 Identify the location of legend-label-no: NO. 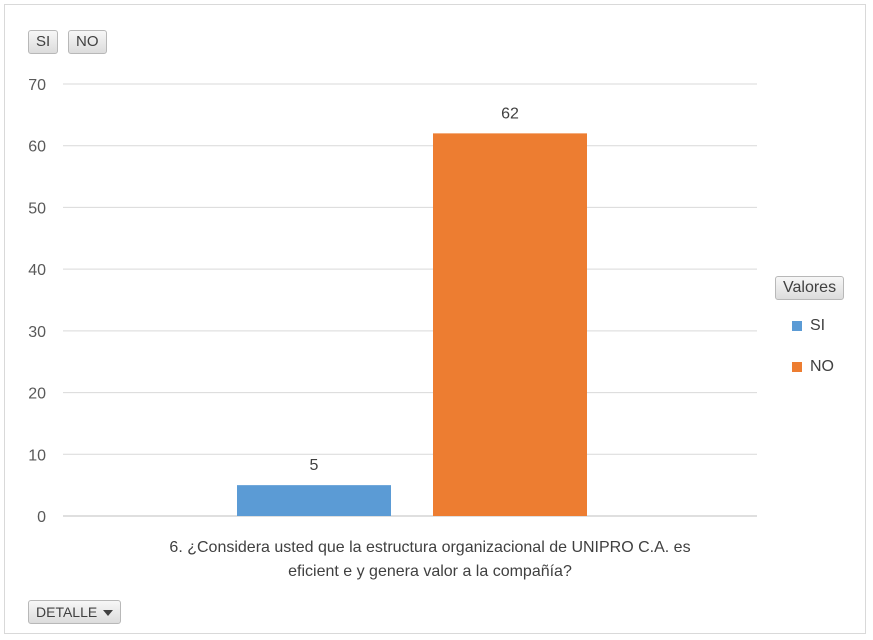
(822, 366).